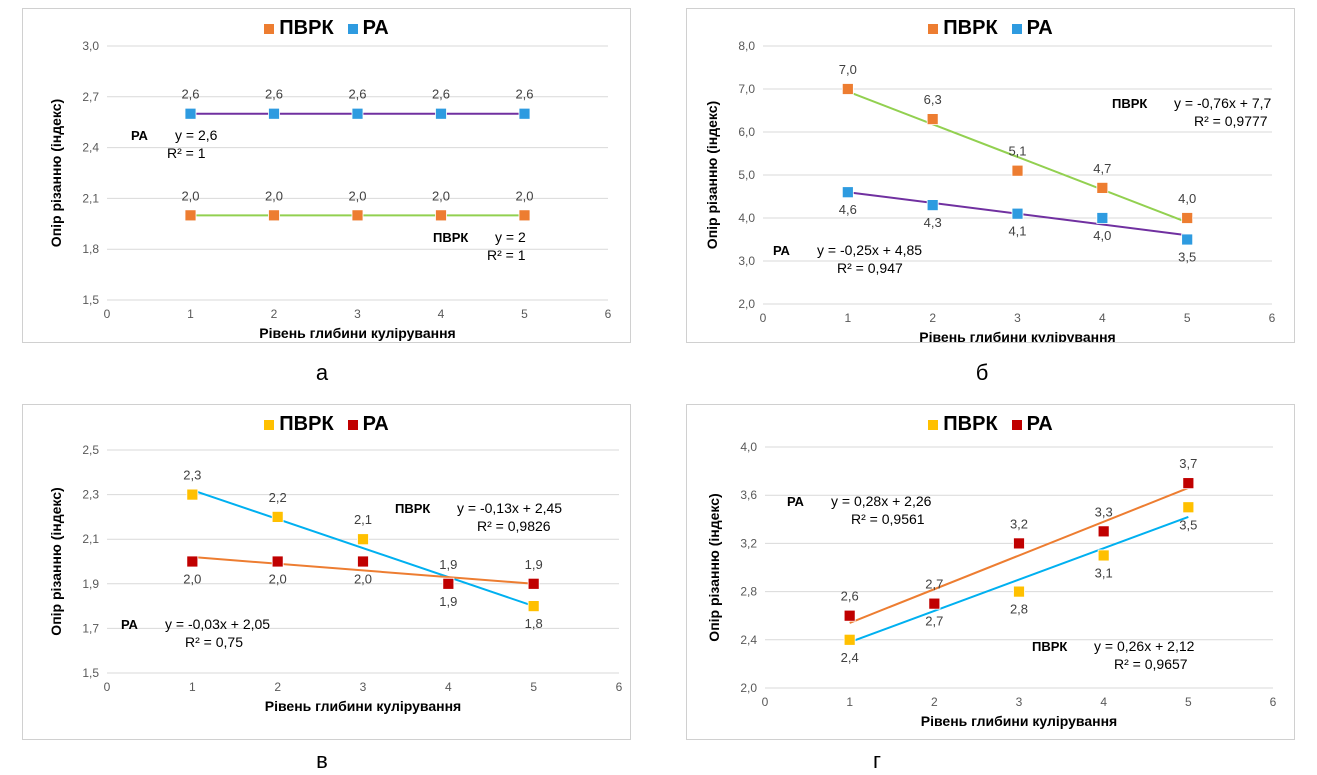  What do you see at coordinates (186, 153) in the screenshot?
I see `r-squared-ra: R² = 1` at bounding box center [186, 153].